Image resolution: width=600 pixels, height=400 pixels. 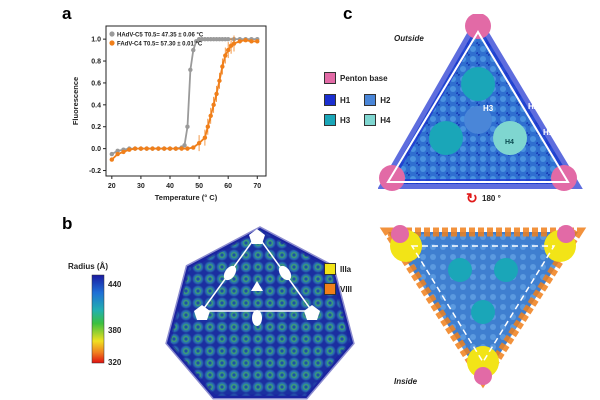 What do you see at coordinates (370, 120) in the screenshot?
I see `legend-swatch-h4` at bounding box center [370, 120].